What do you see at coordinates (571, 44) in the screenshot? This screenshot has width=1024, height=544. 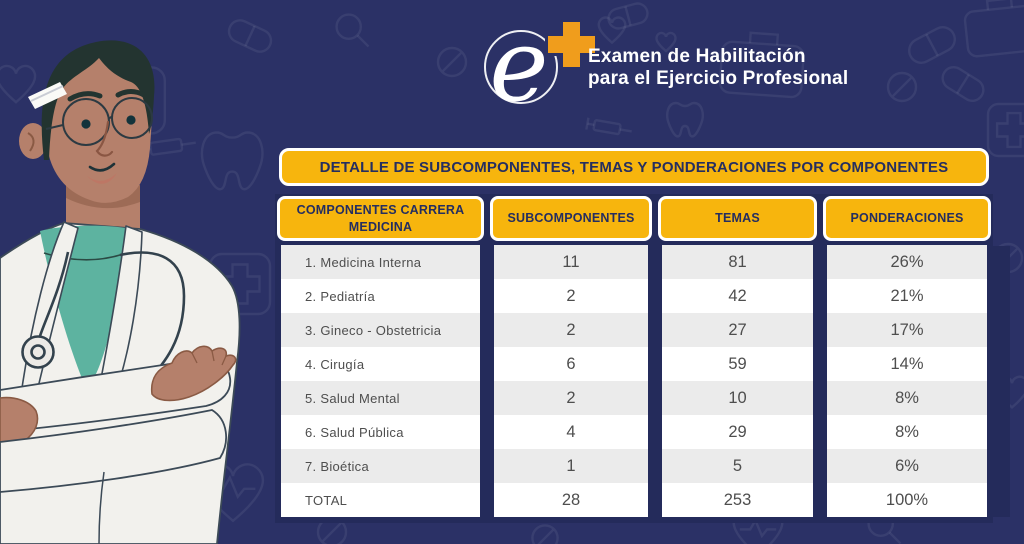 I see `plus-icon` at bounding box center [571, 44].